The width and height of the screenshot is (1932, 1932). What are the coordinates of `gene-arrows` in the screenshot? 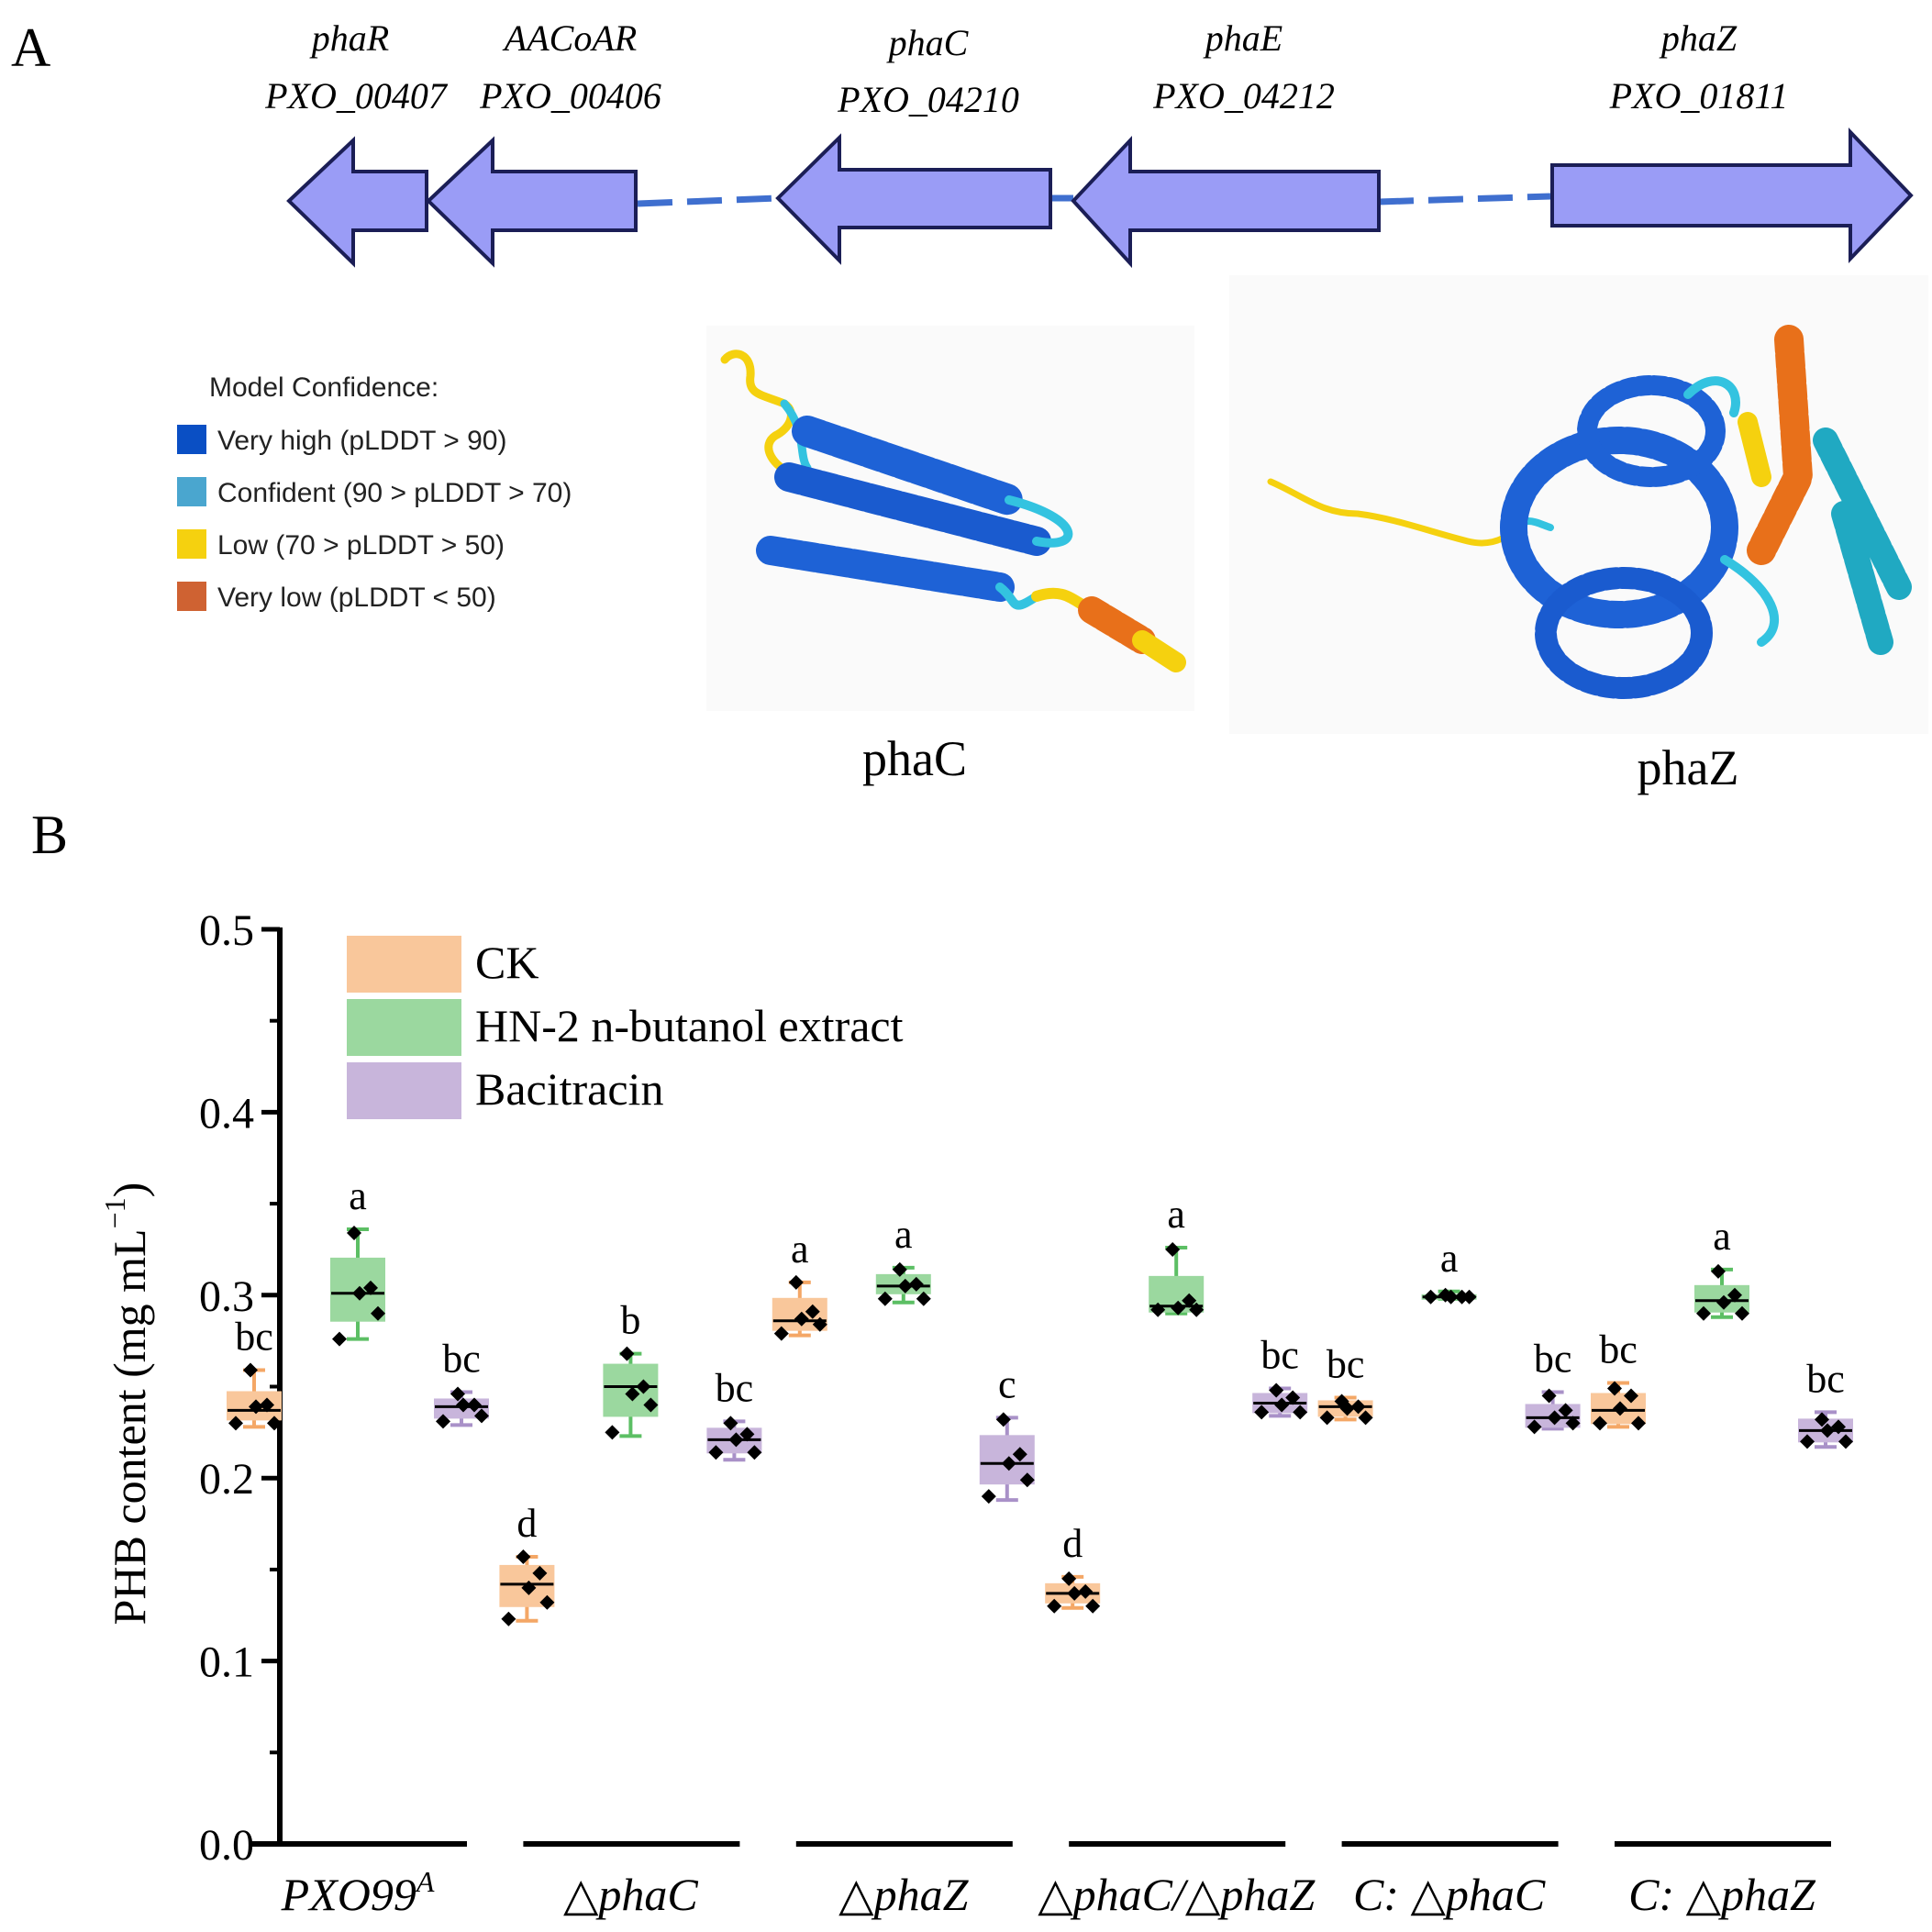 It's located at (1100, 198).